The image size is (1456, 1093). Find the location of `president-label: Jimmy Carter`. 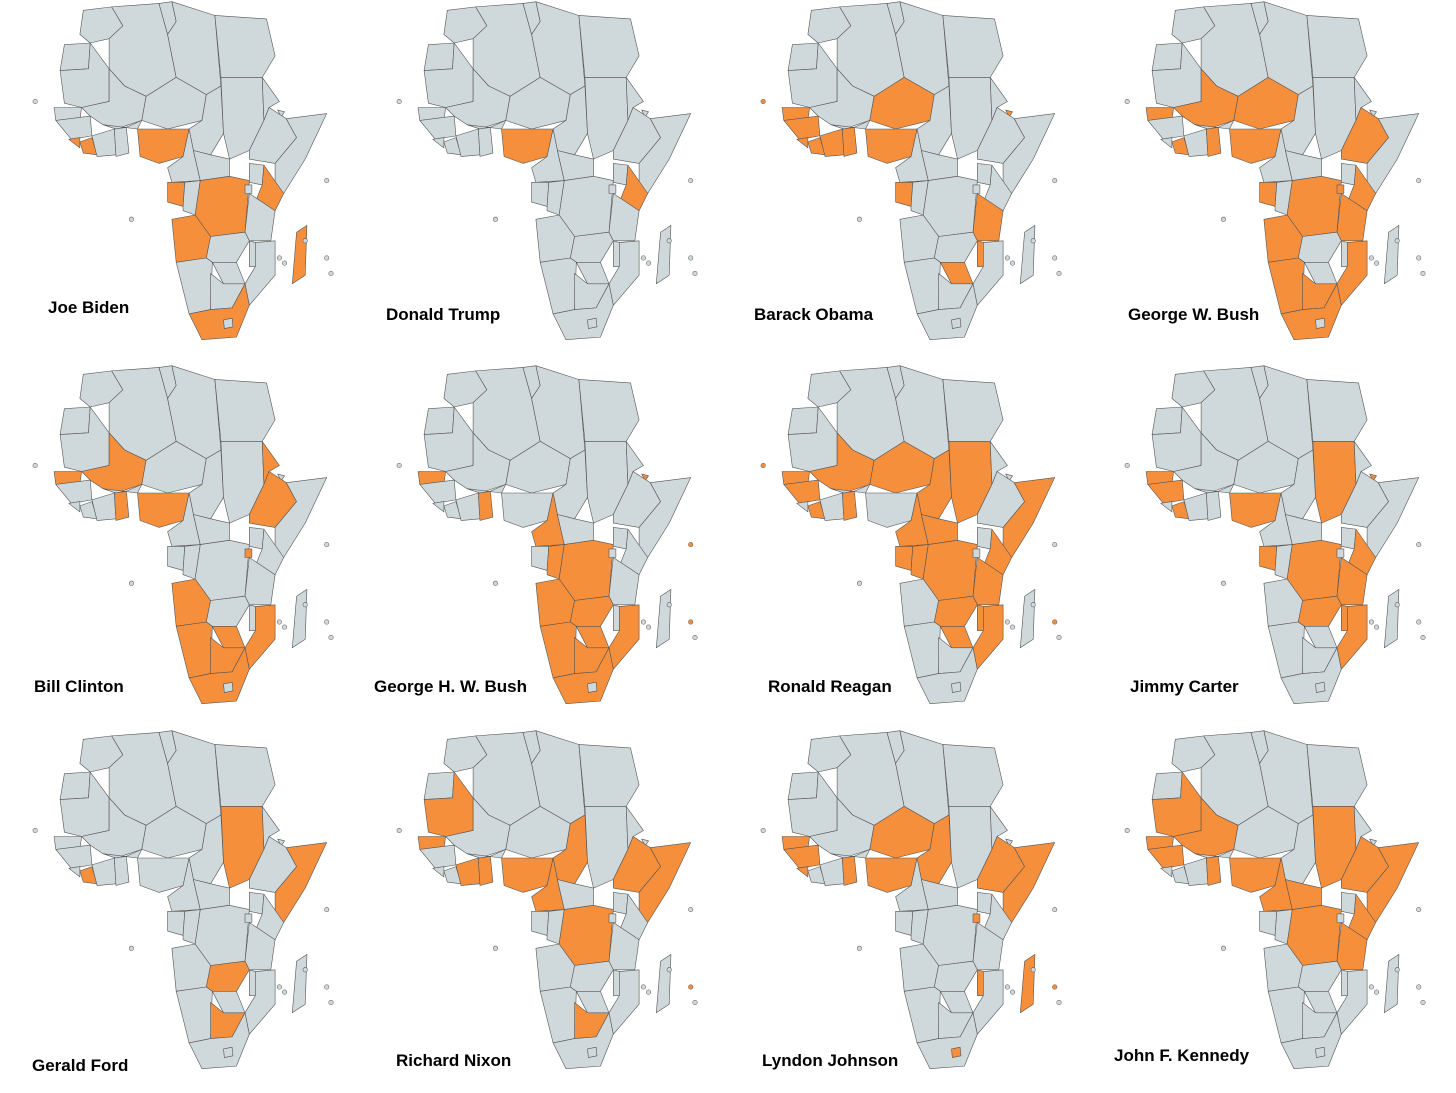

president-label: Jimmy Carter is located at coordinates (1184, 686).